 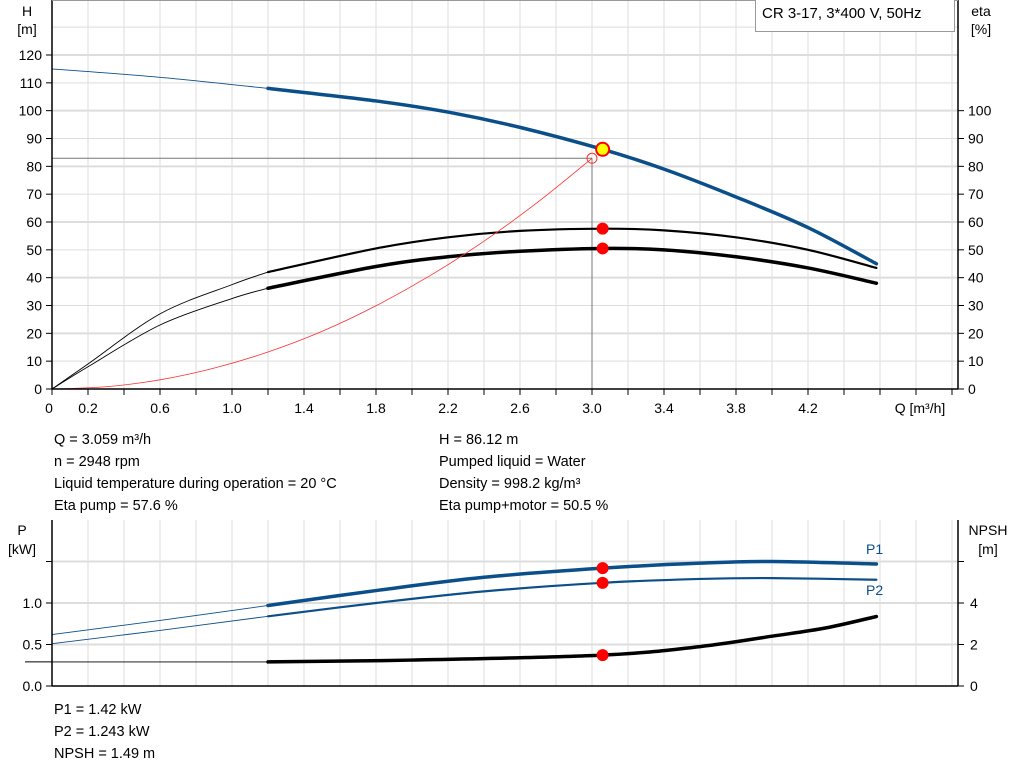 What do you see at coordinates (974, 645) in the screenshot?
I see `npsh-tick-label: 2` at bounding box center [974, 645].